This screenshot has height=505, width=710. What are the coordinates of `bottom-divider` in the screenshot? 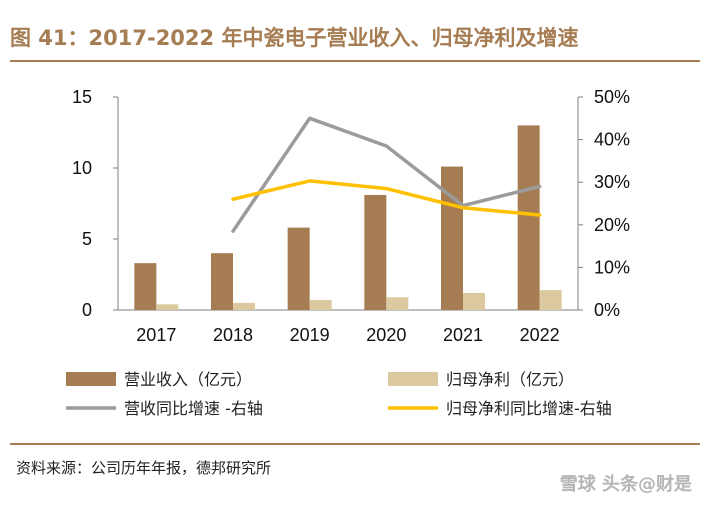 It's located at (355, 444).